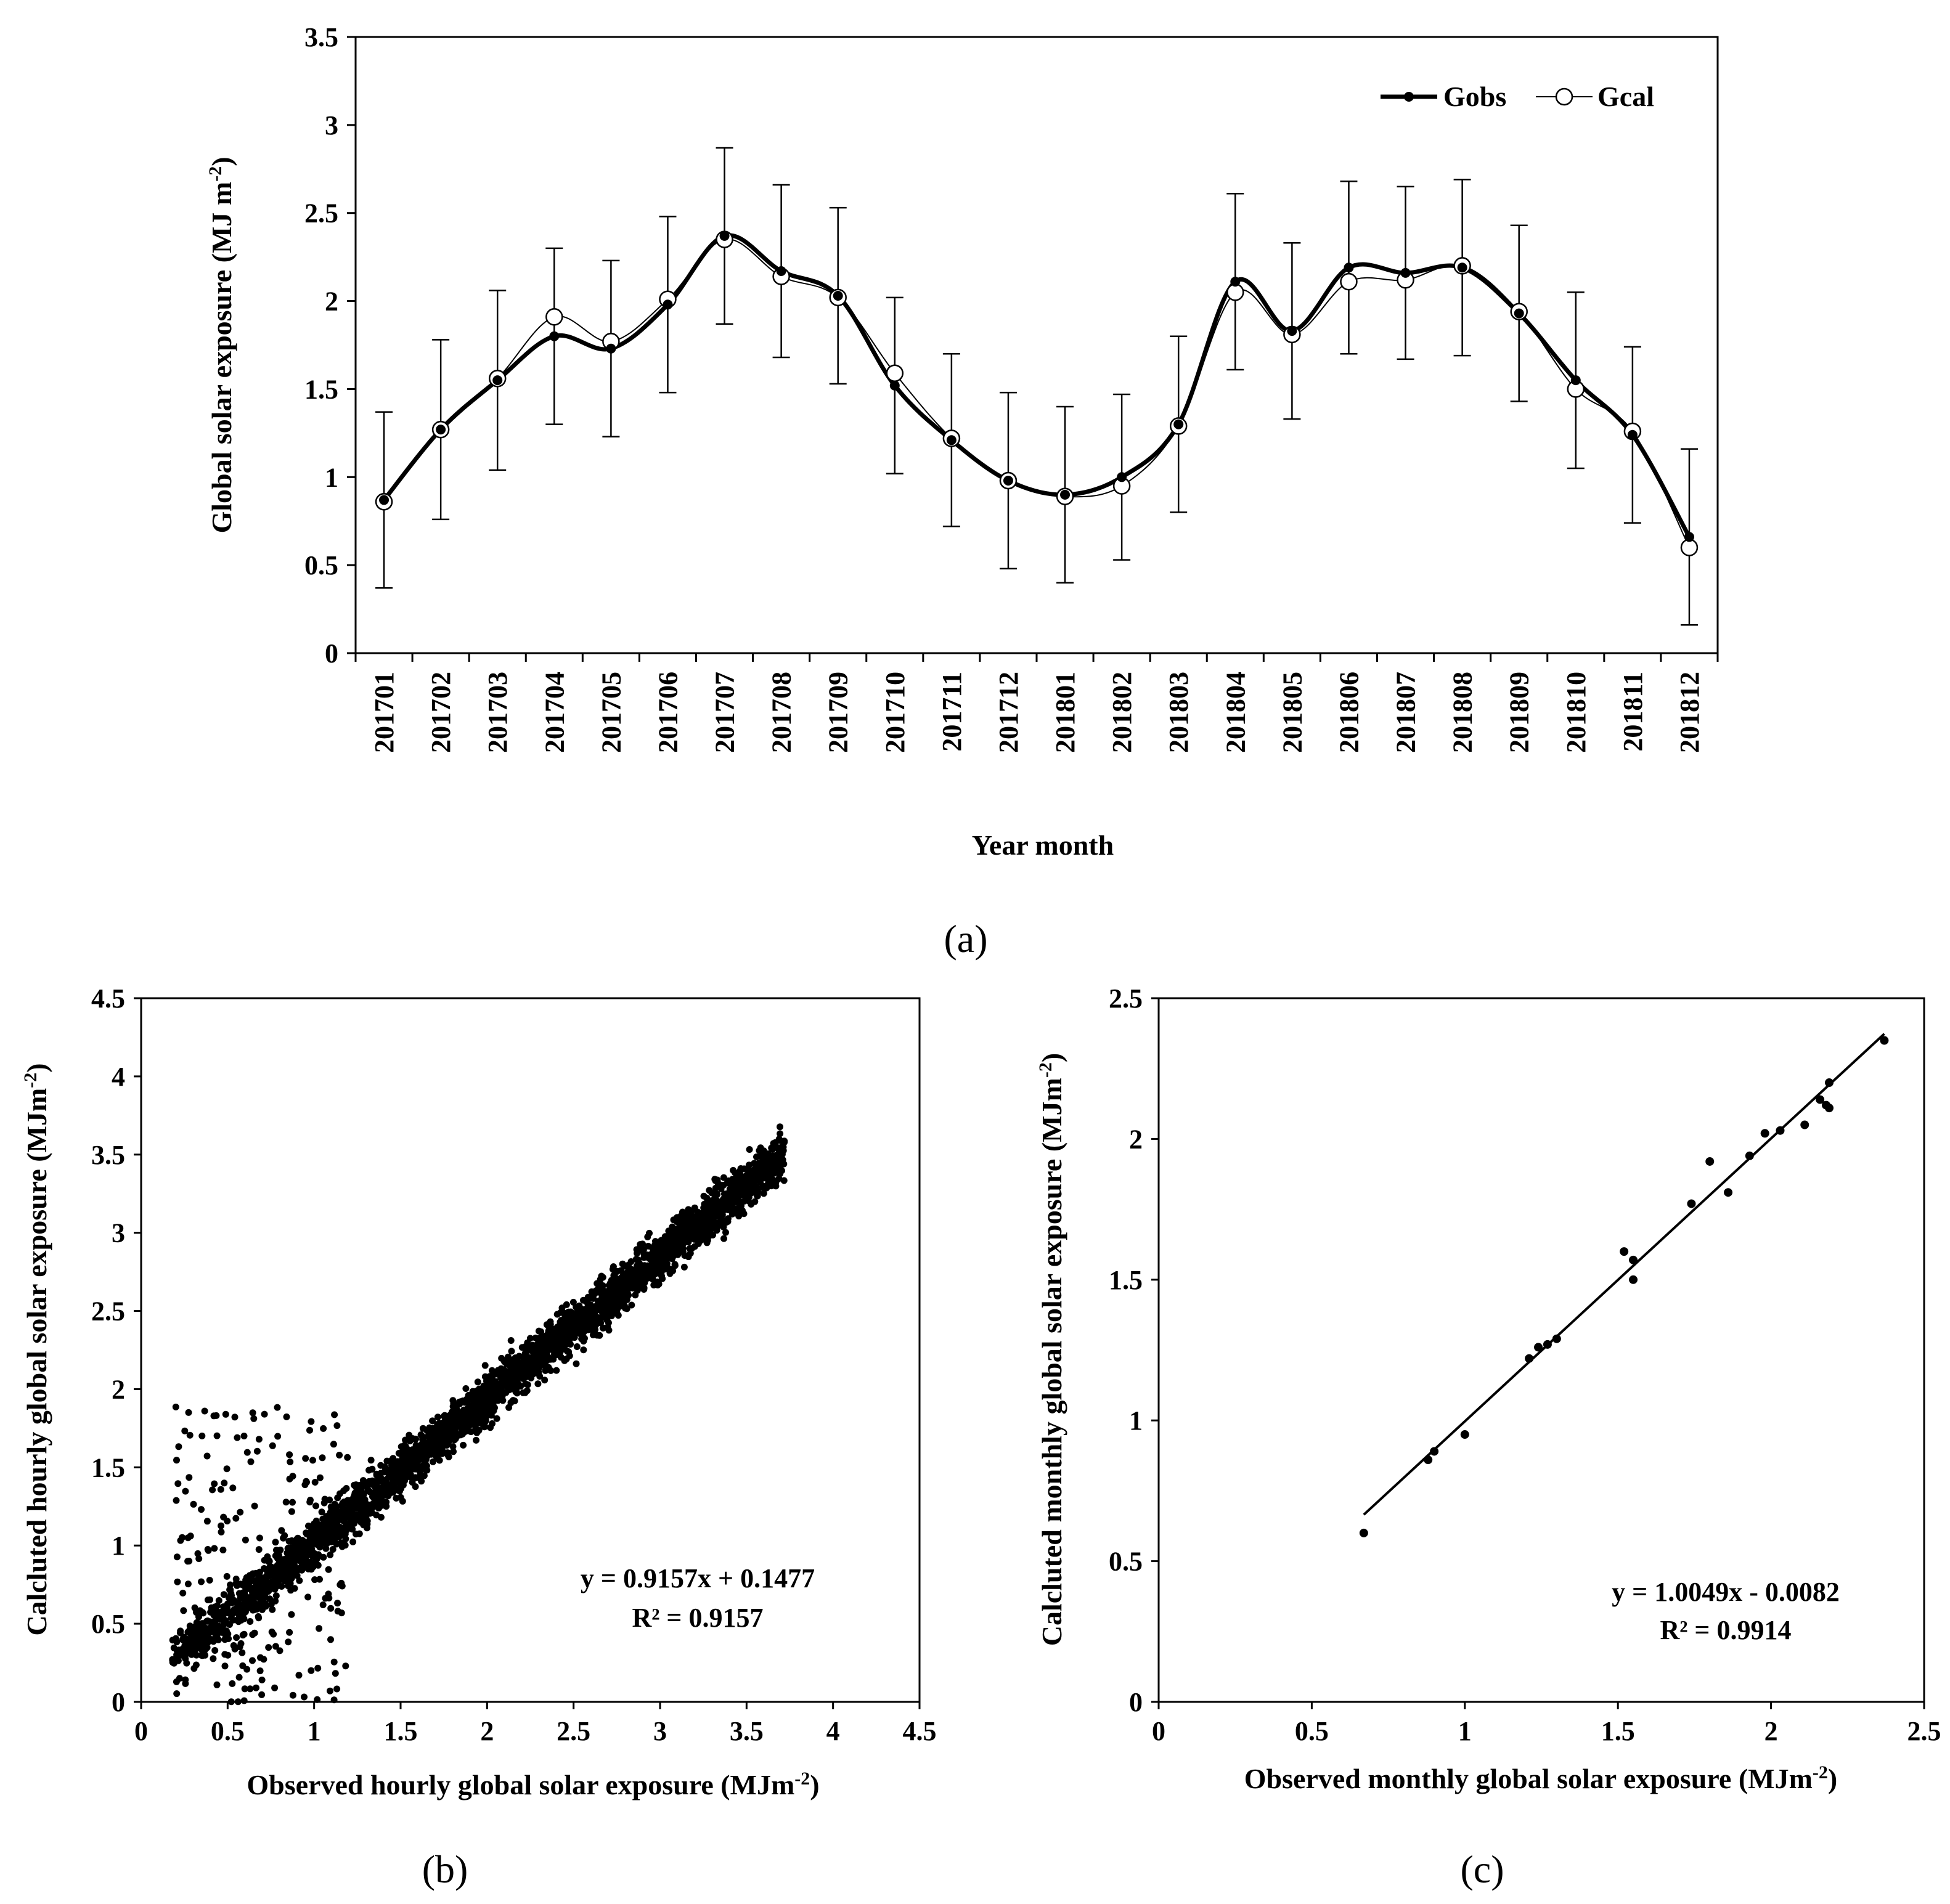  What do you see at coordinates (1690, 712) in the screenshot?
I see `x-tick-label: 201812` at bounding box center [1690, 712].